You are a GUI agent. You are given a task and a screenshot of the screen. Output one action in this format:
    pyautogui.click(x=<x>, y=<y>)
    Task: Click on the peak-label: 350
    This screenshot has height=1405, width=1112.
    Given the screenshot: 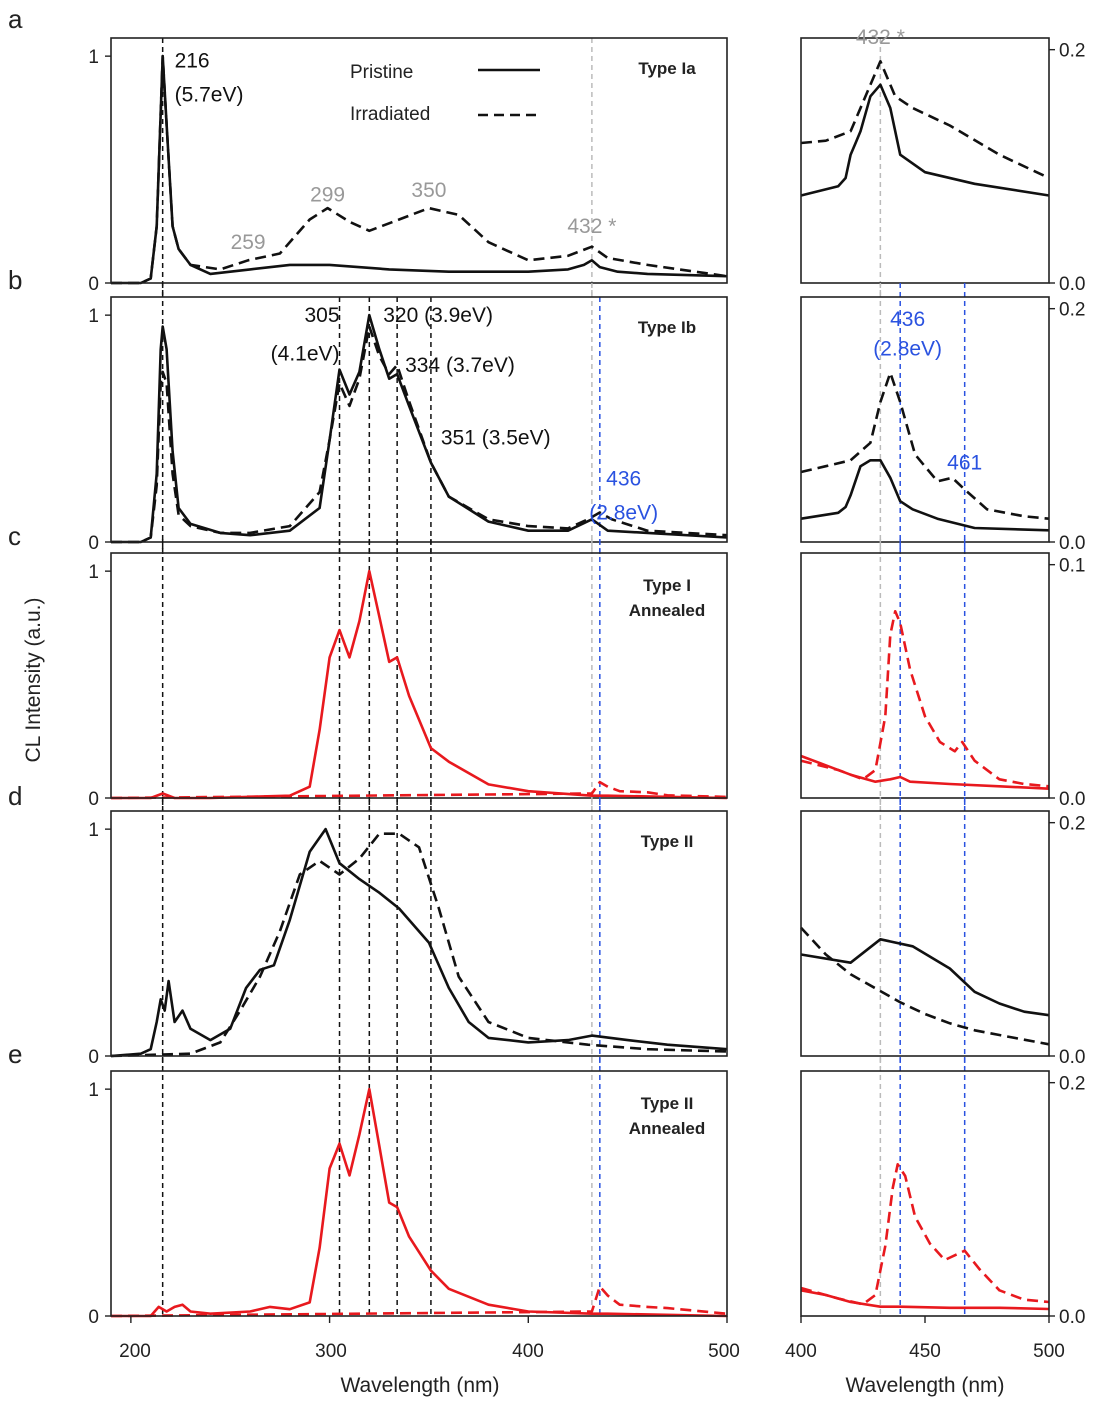 What is the action you would take?
    pyautogui.click(x=428, y=190)
    